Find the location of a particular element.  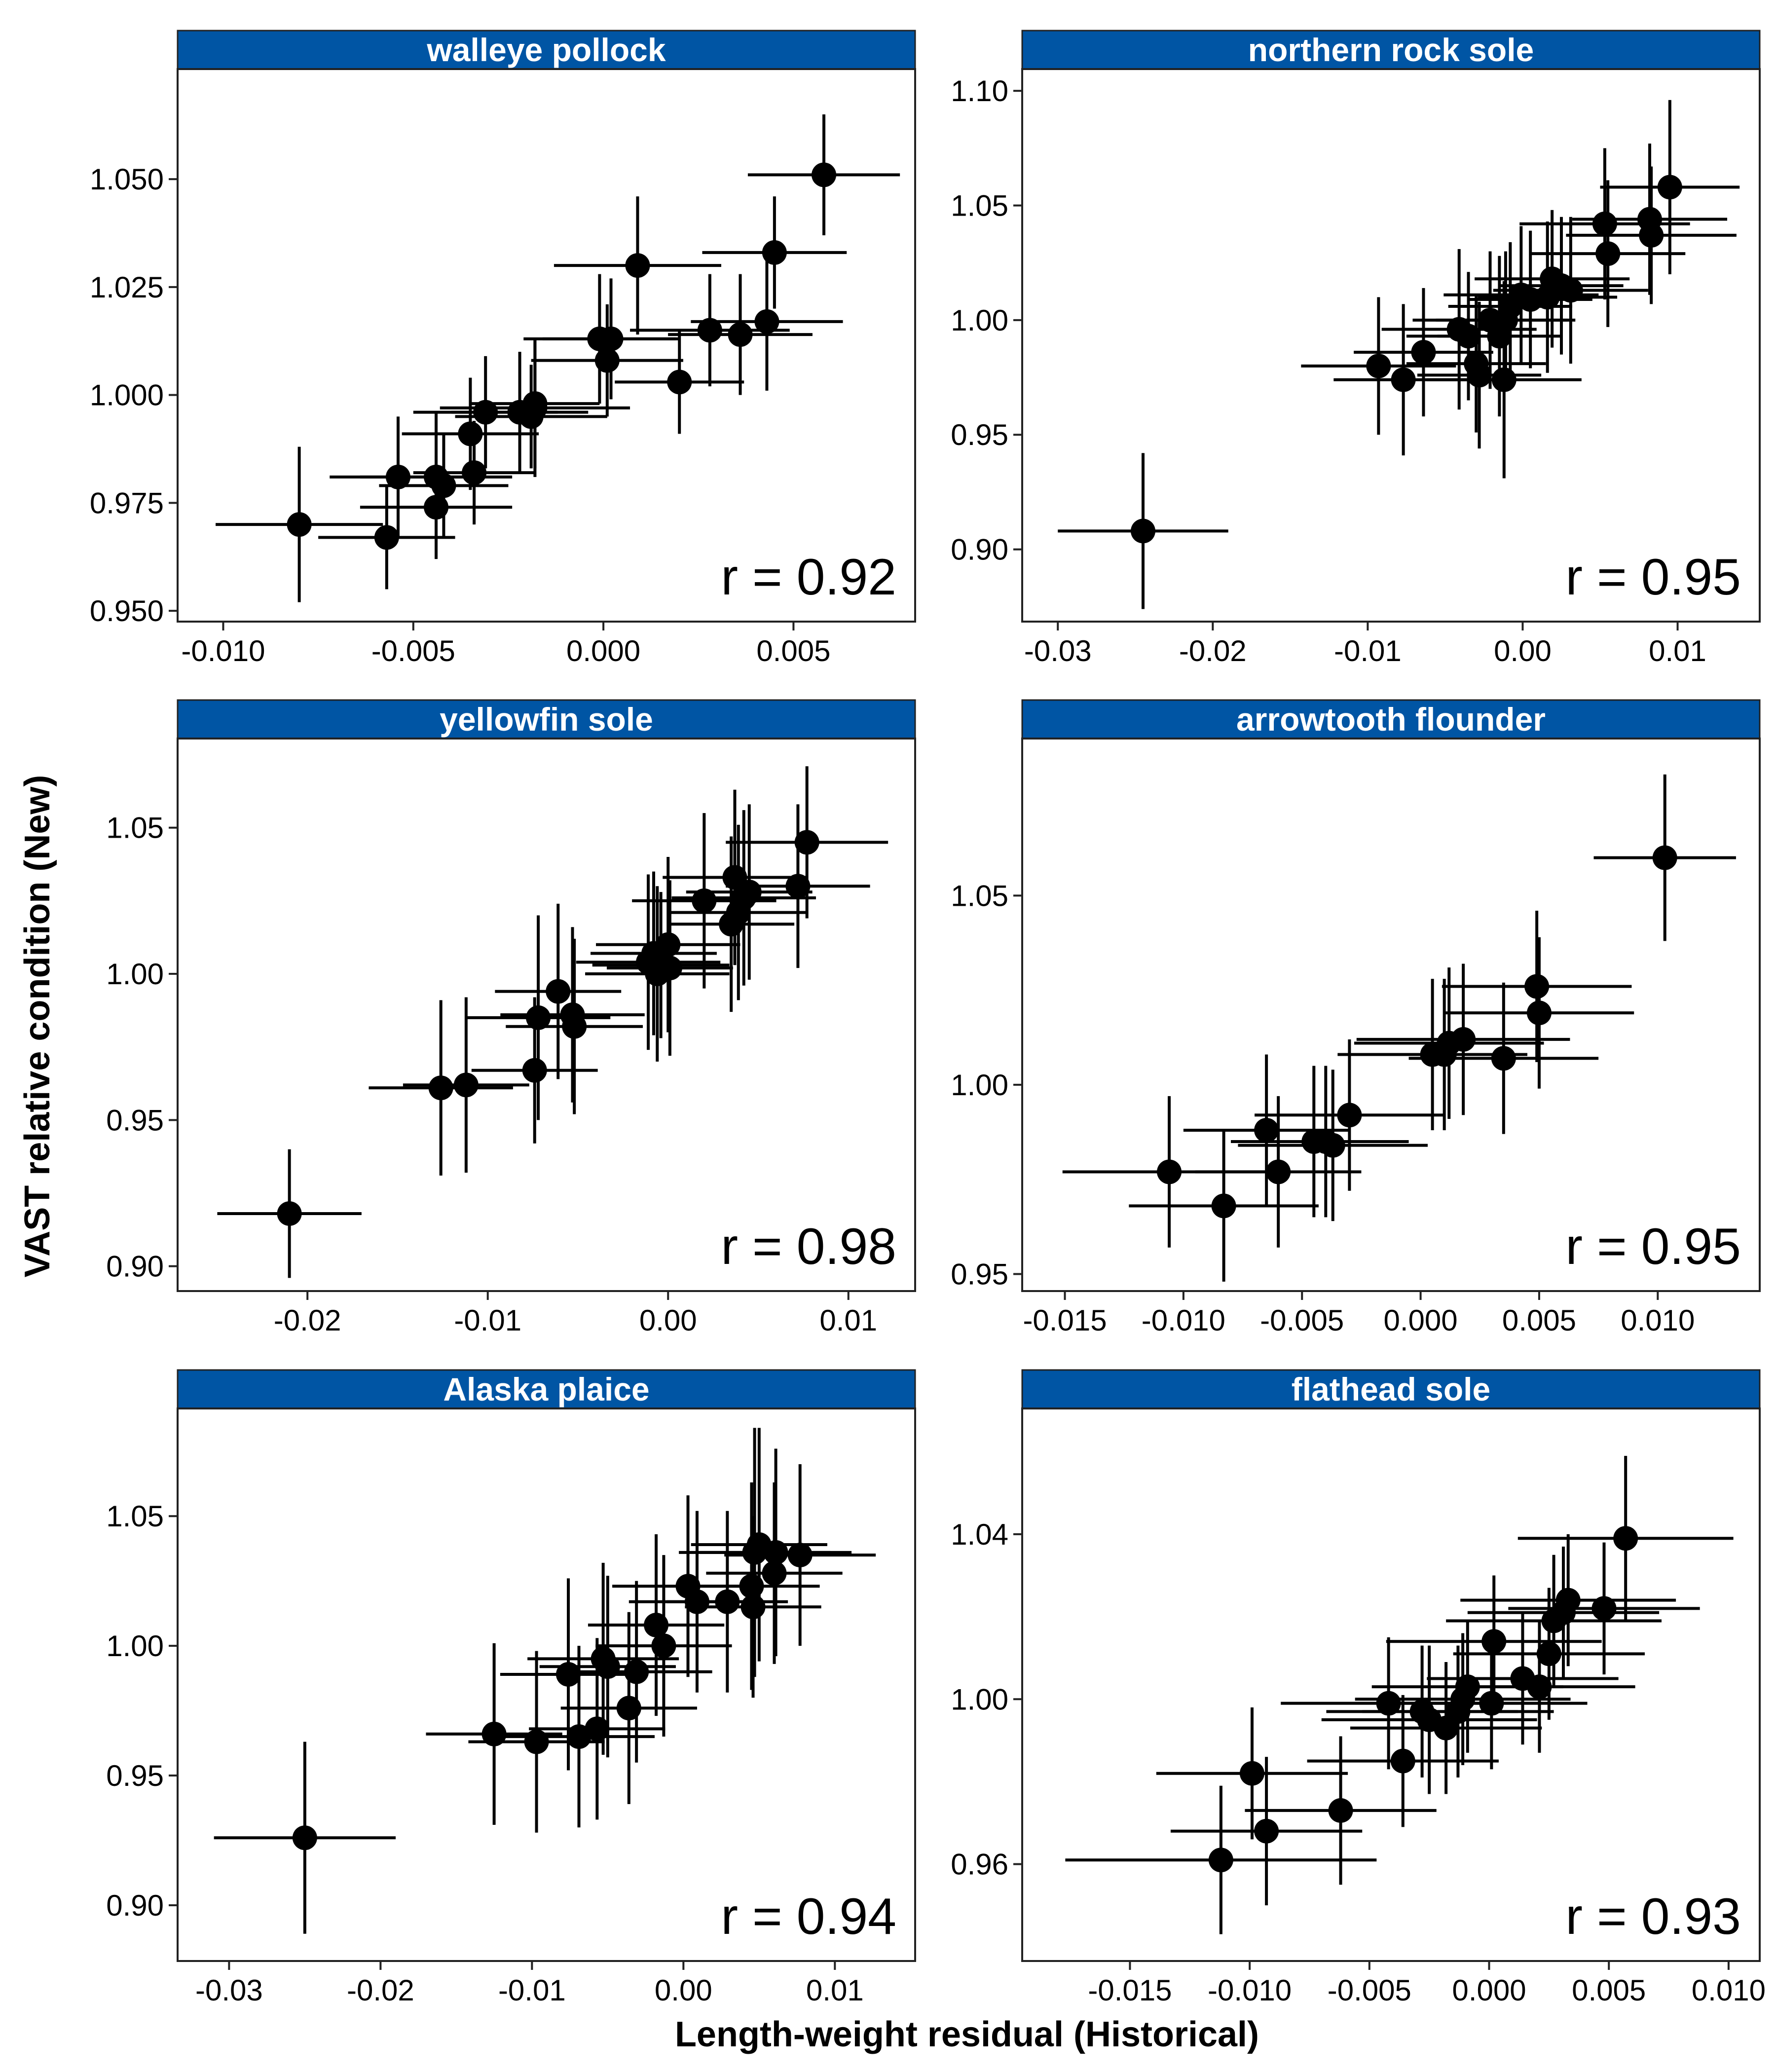

y-tick-label: 1.050 is located at coordinates (127, 179).